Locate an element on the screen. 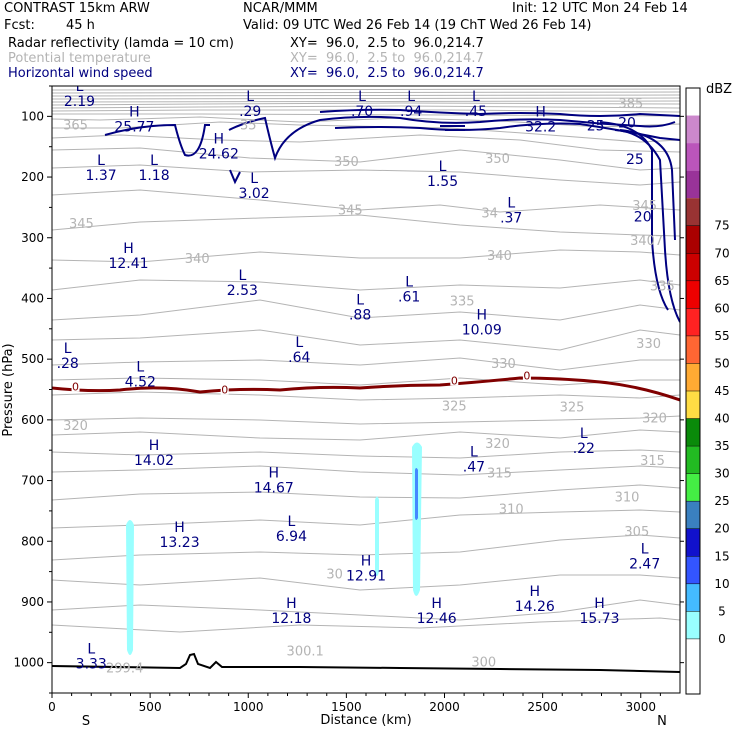 This screenshot has width=740, height=740. extremum-value: .94 is located at coordinates (411, 112).